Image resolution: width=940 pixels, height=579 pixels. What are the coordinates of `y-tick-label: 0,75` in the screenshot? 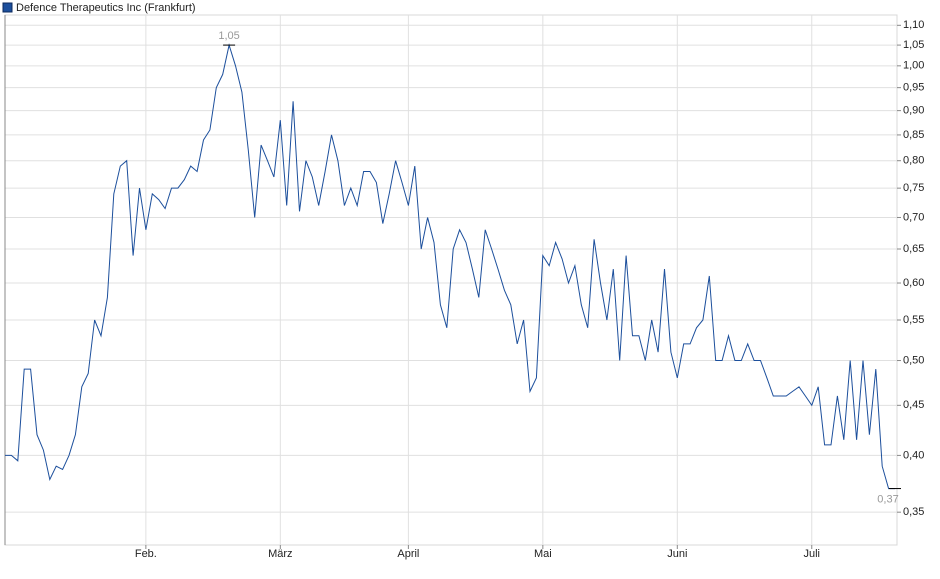 It's located at (913, 188).